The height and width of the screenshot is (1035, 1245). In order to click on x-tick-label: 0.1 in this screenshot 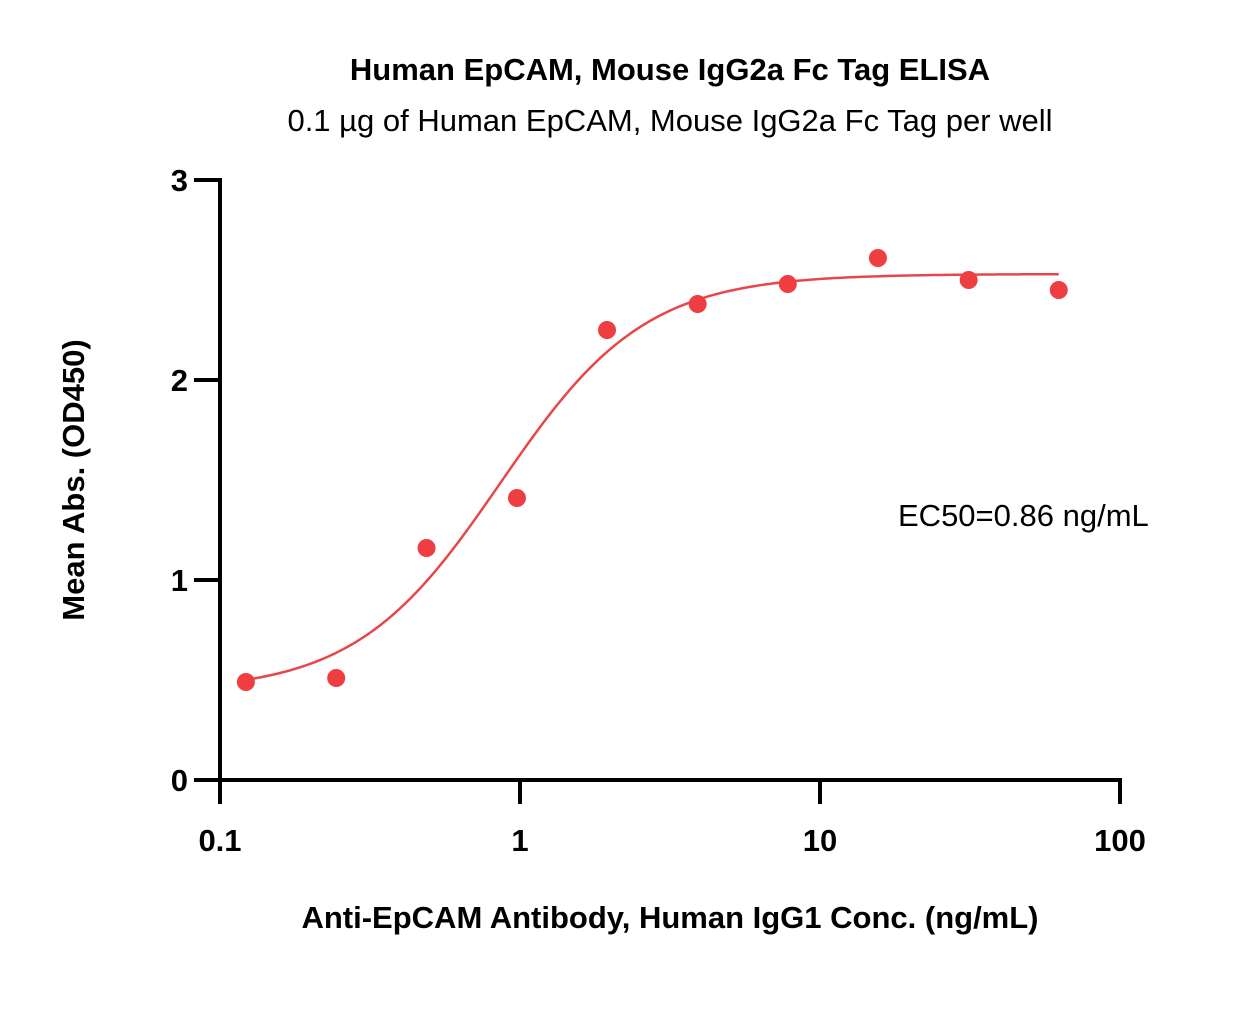, I will do `click(219, 840)`.